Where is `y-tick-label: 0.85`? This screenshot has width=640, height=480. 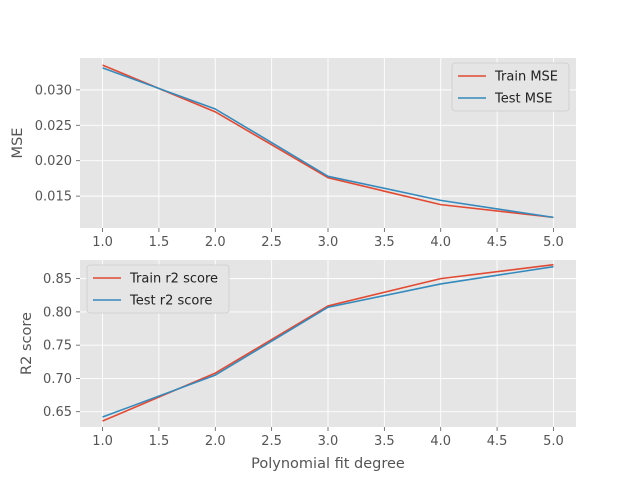
y-tick-label: 0.85 is located at coordinates (57, 279).